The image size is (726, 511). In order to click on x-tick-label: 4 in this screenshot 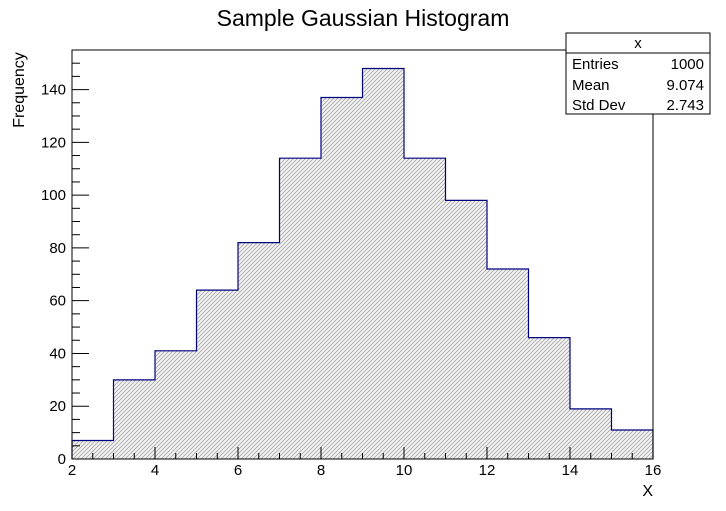, I will do `click(155, 470)`.